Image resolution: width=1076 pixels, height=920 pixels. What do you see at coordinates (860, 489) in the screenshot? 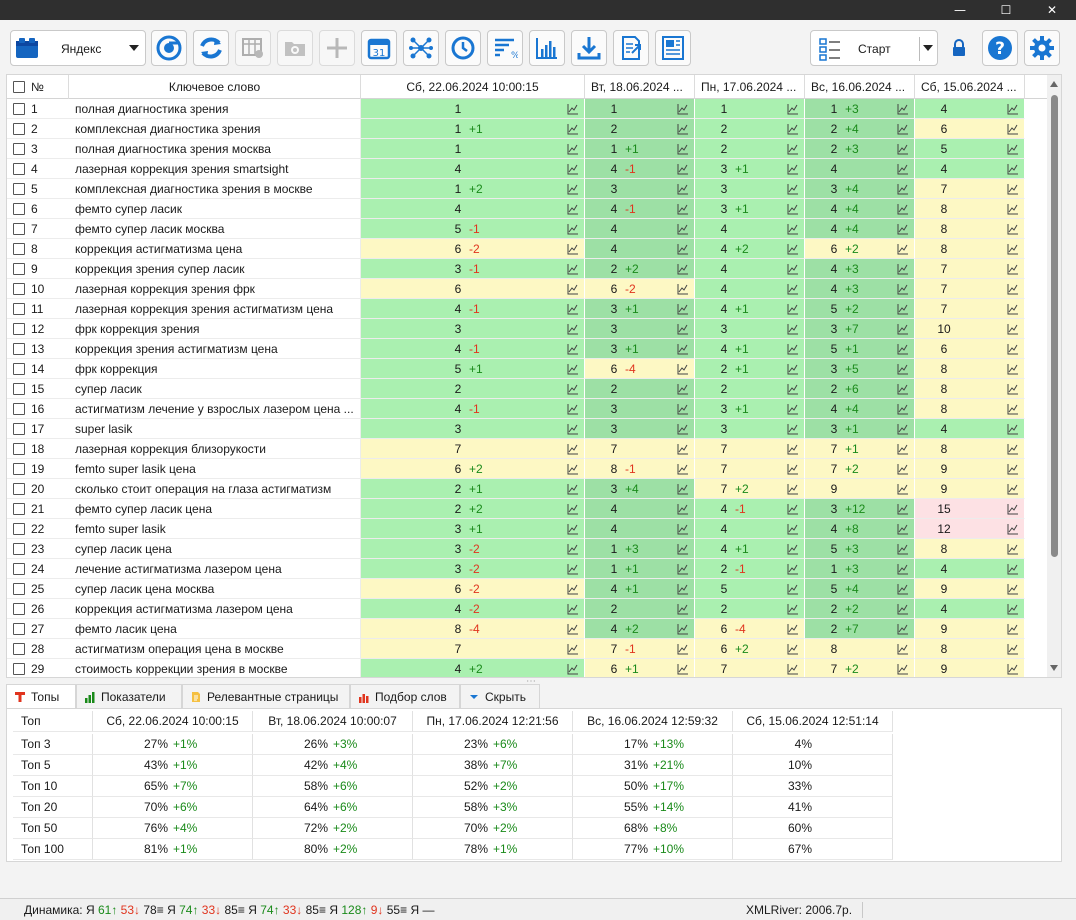
I see `position-cell: 9` at bounding box center [860, 489].